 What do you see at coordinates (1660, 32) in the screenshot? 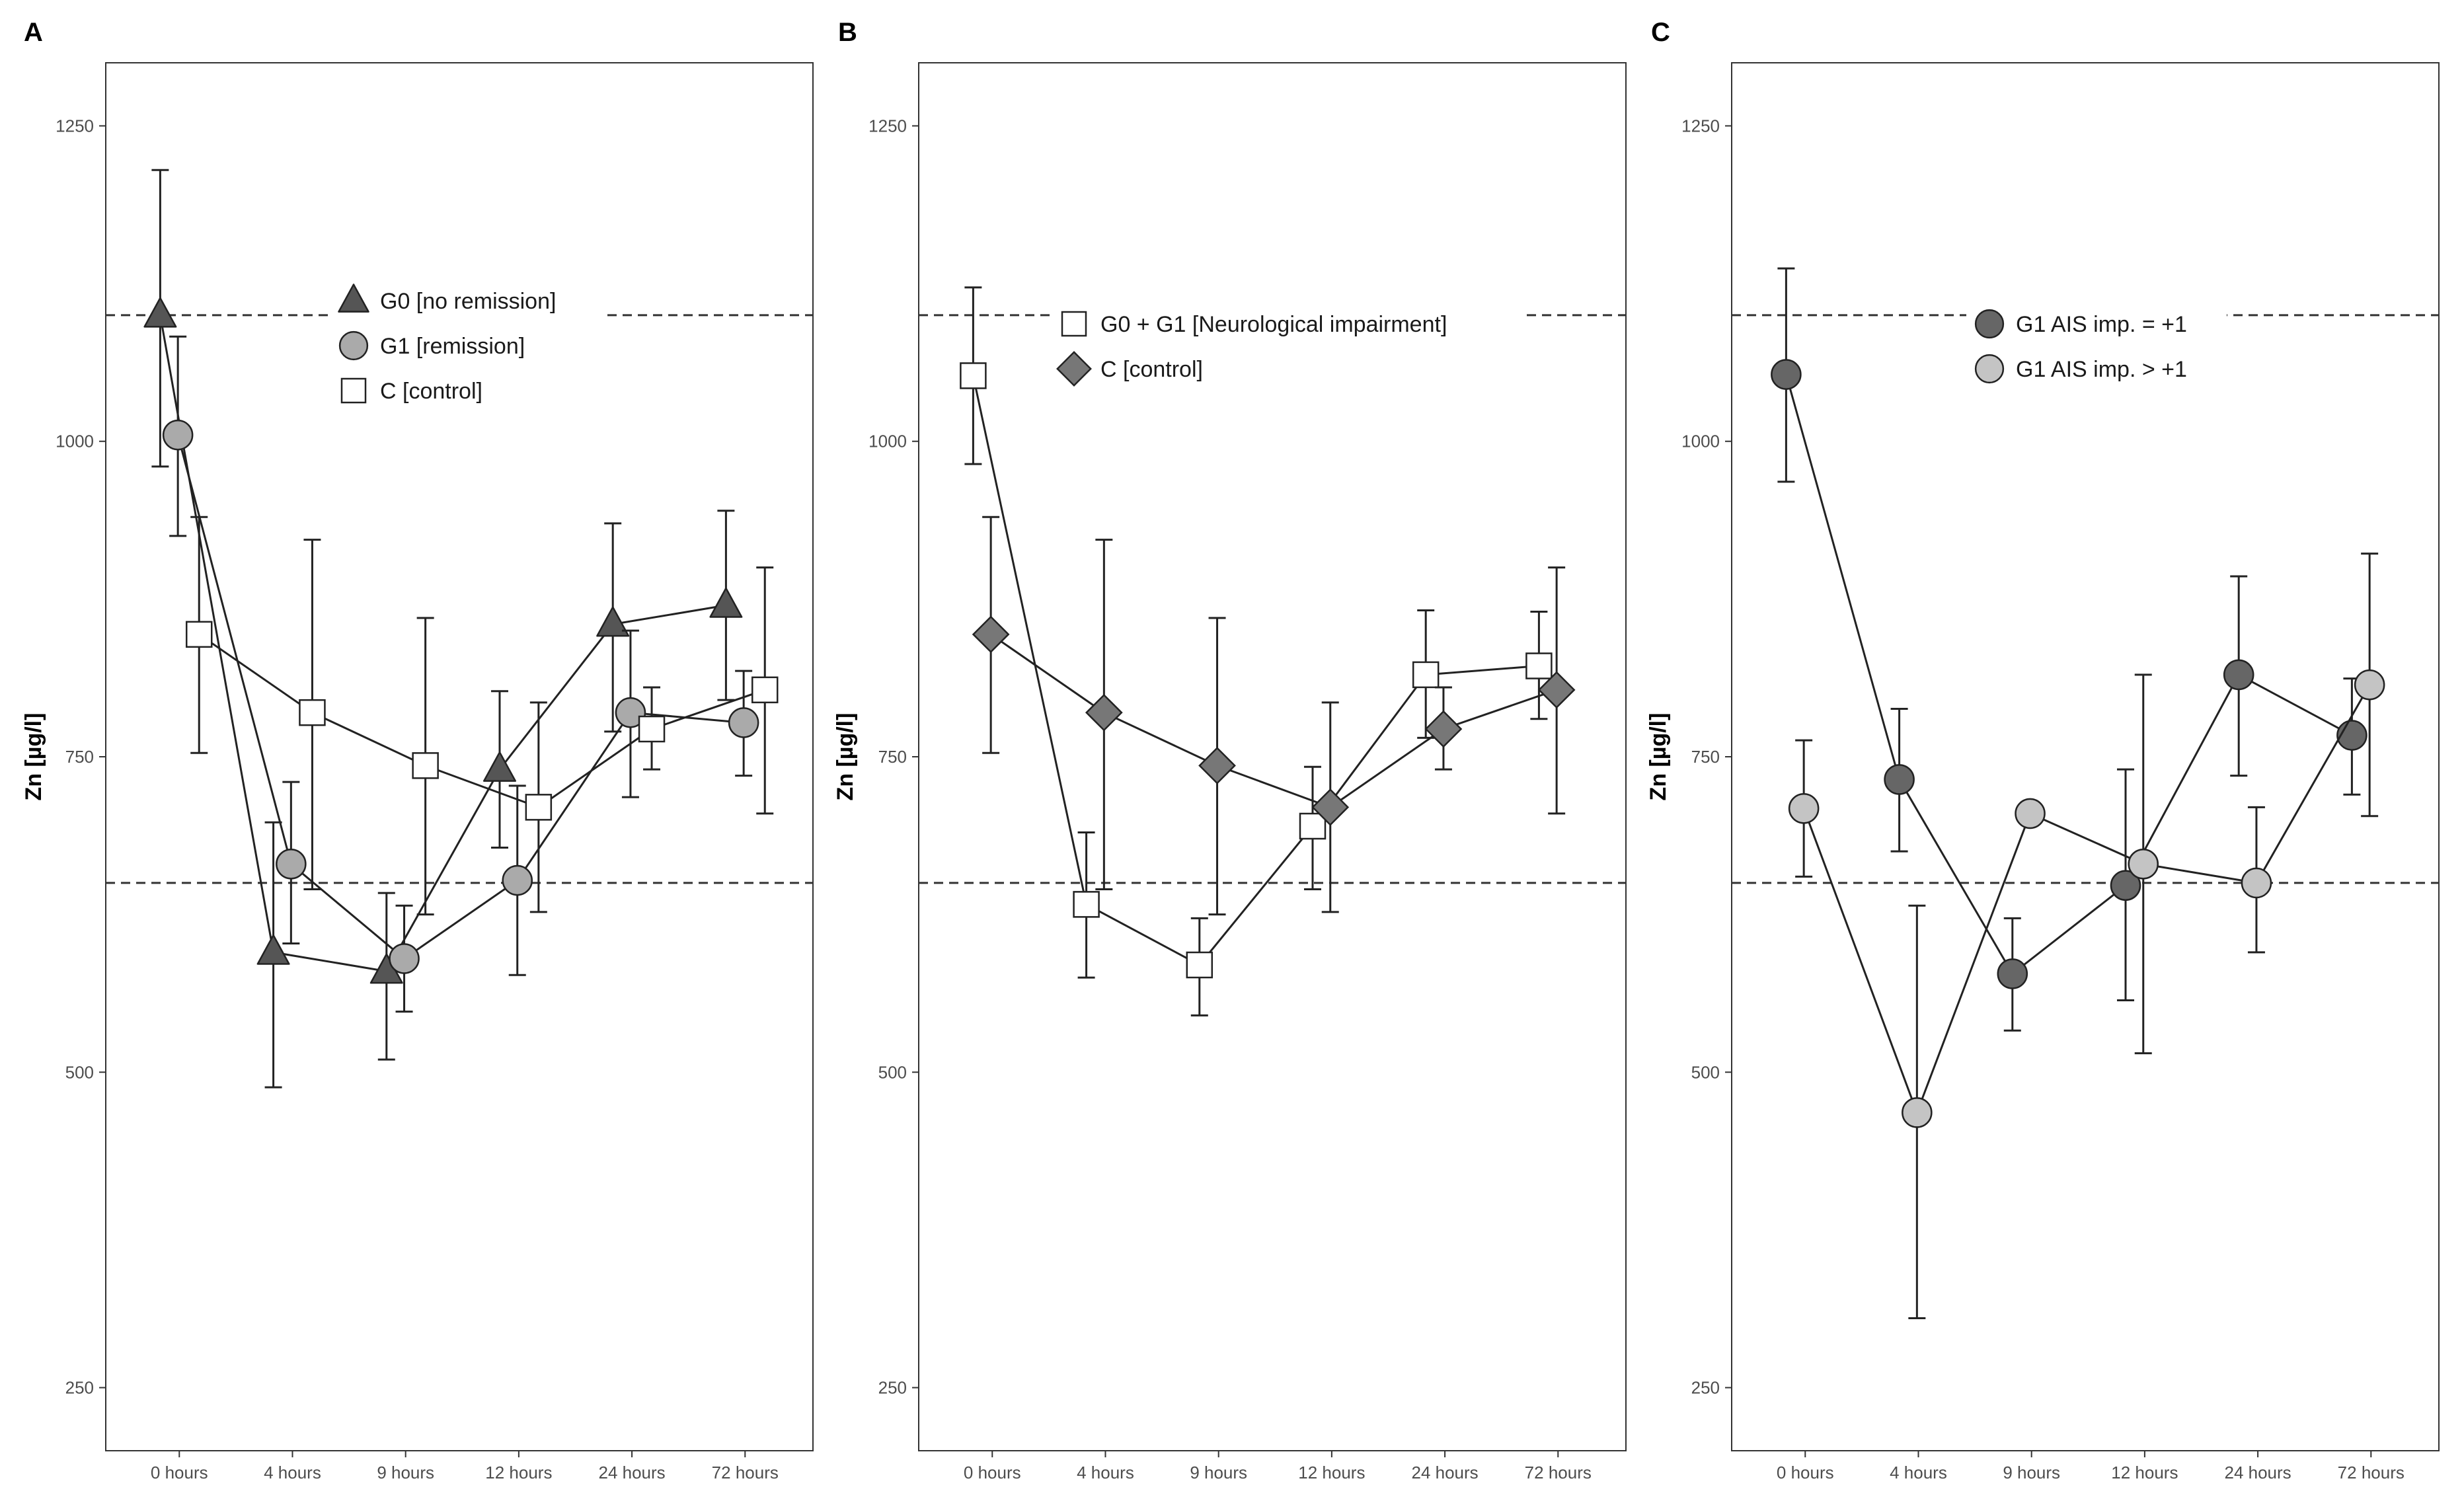
I see `panel-letter: C` at bounding box center [1660, 32].